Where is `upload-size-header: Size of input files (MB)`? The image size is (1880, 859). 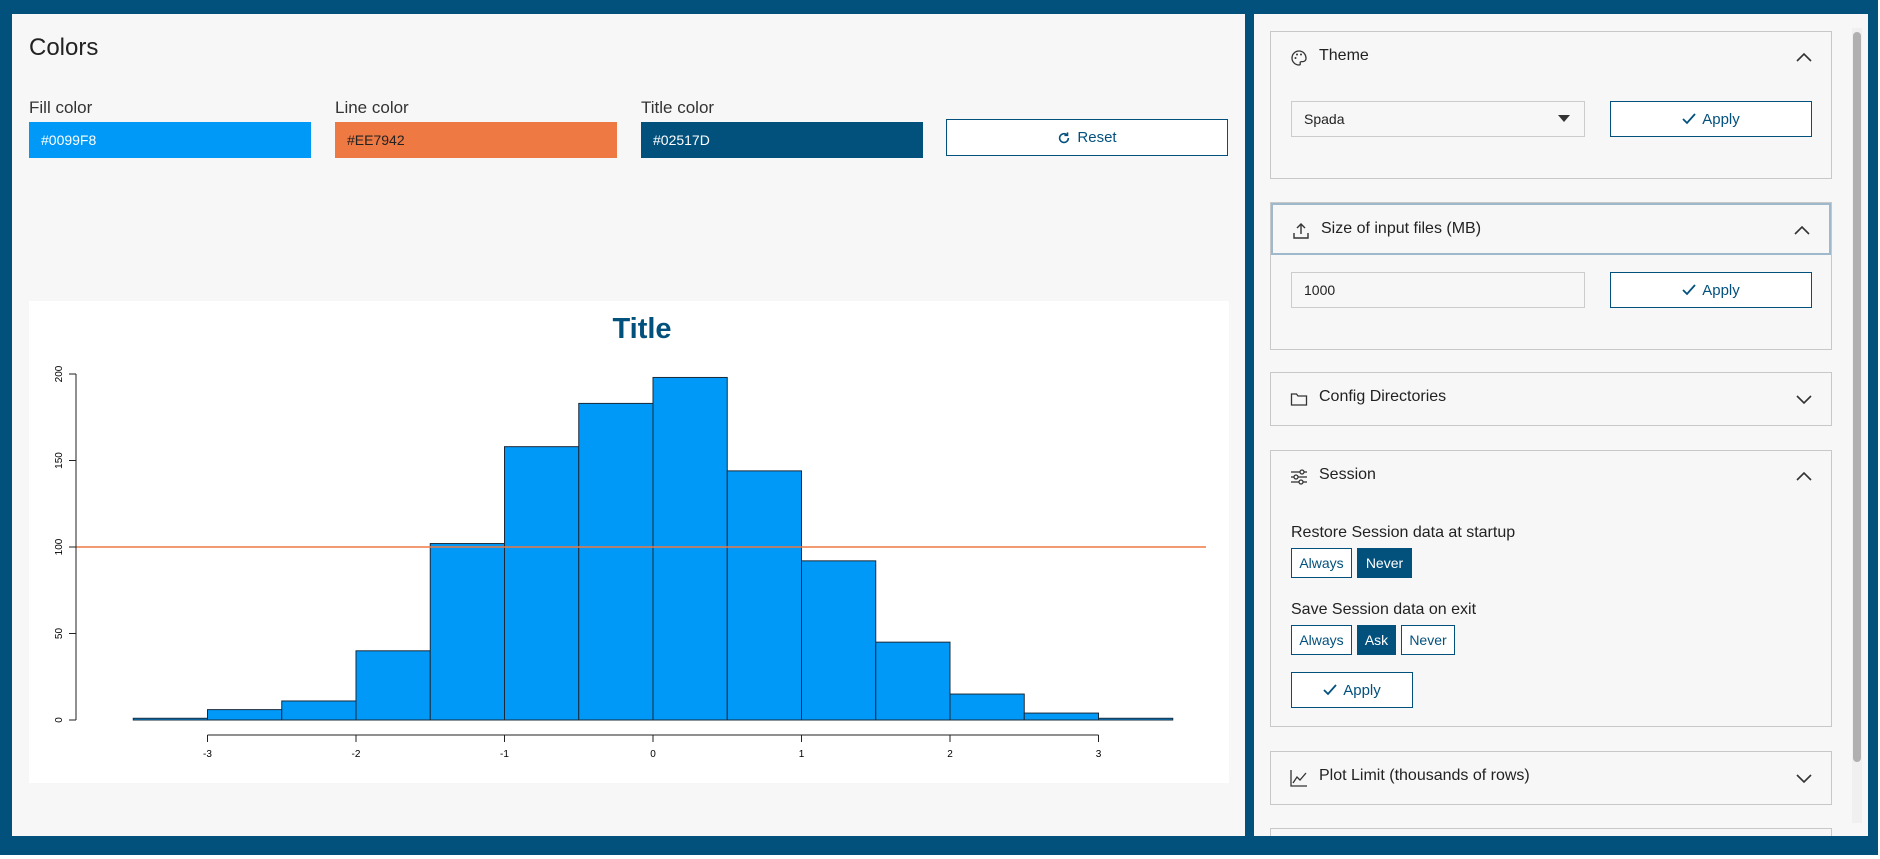 upload-size-header: Size of input files (MB) is located at coordinates (1551, 229).